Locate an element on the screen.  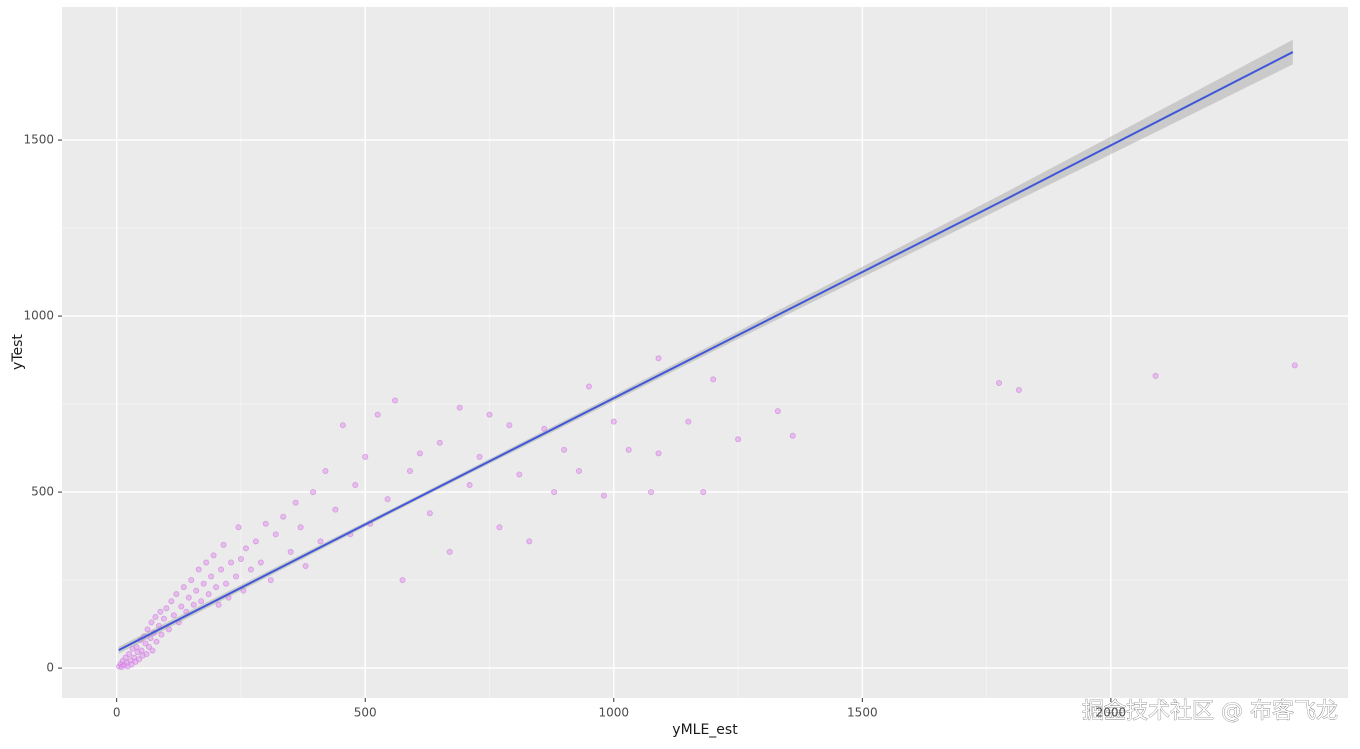
x-axis-title: yMLE_est is located at coordinates (705, 730).